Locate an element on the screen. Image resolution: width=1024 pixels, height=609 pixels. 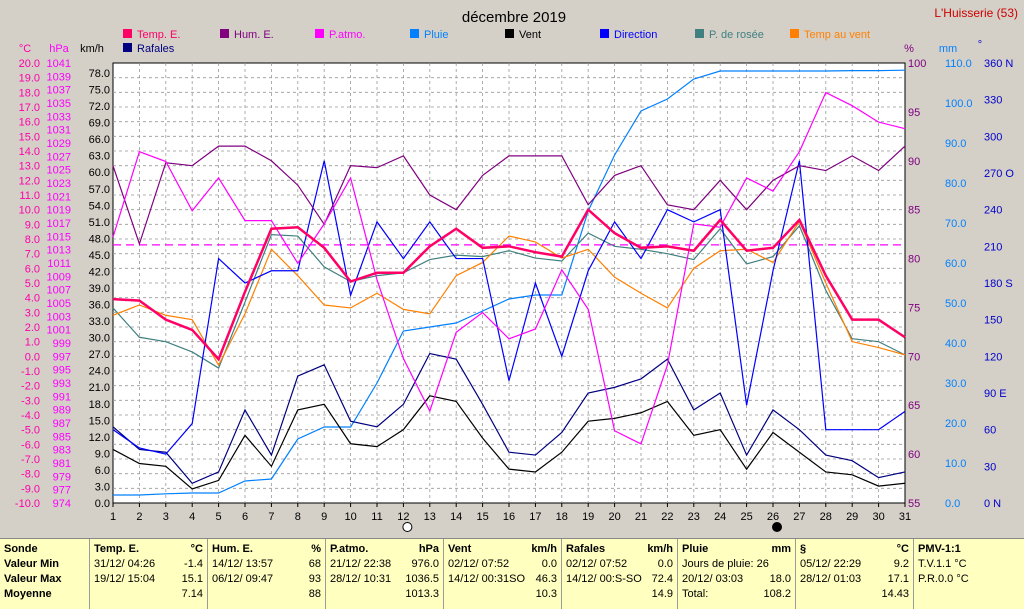
x-tick-label: 21 is located at coordinates (641, 517).